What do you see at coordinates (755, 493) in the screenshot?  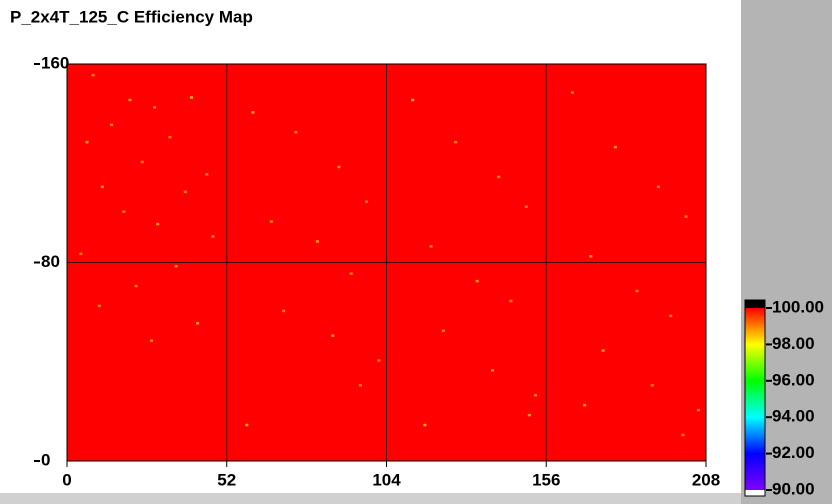 I see `colorbar-bottom` at bounding box center [755, 493].